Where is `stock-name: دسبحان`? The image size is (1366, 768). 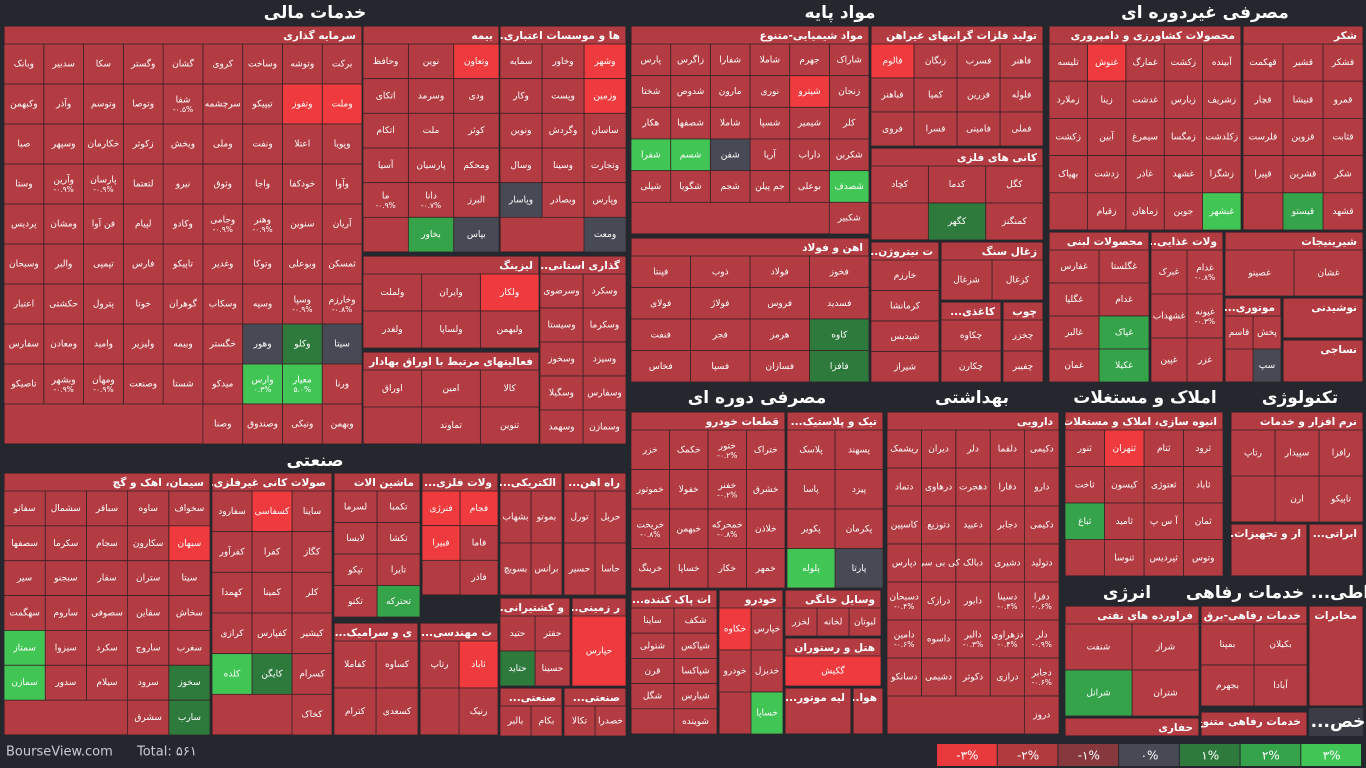 stock-name: دسبحان is located at coordinates (903, 598).